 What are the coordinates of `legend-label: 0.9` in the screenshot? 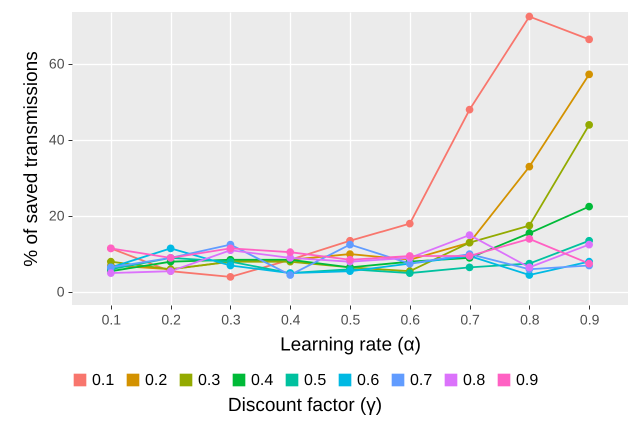 It's located at (527, 380).